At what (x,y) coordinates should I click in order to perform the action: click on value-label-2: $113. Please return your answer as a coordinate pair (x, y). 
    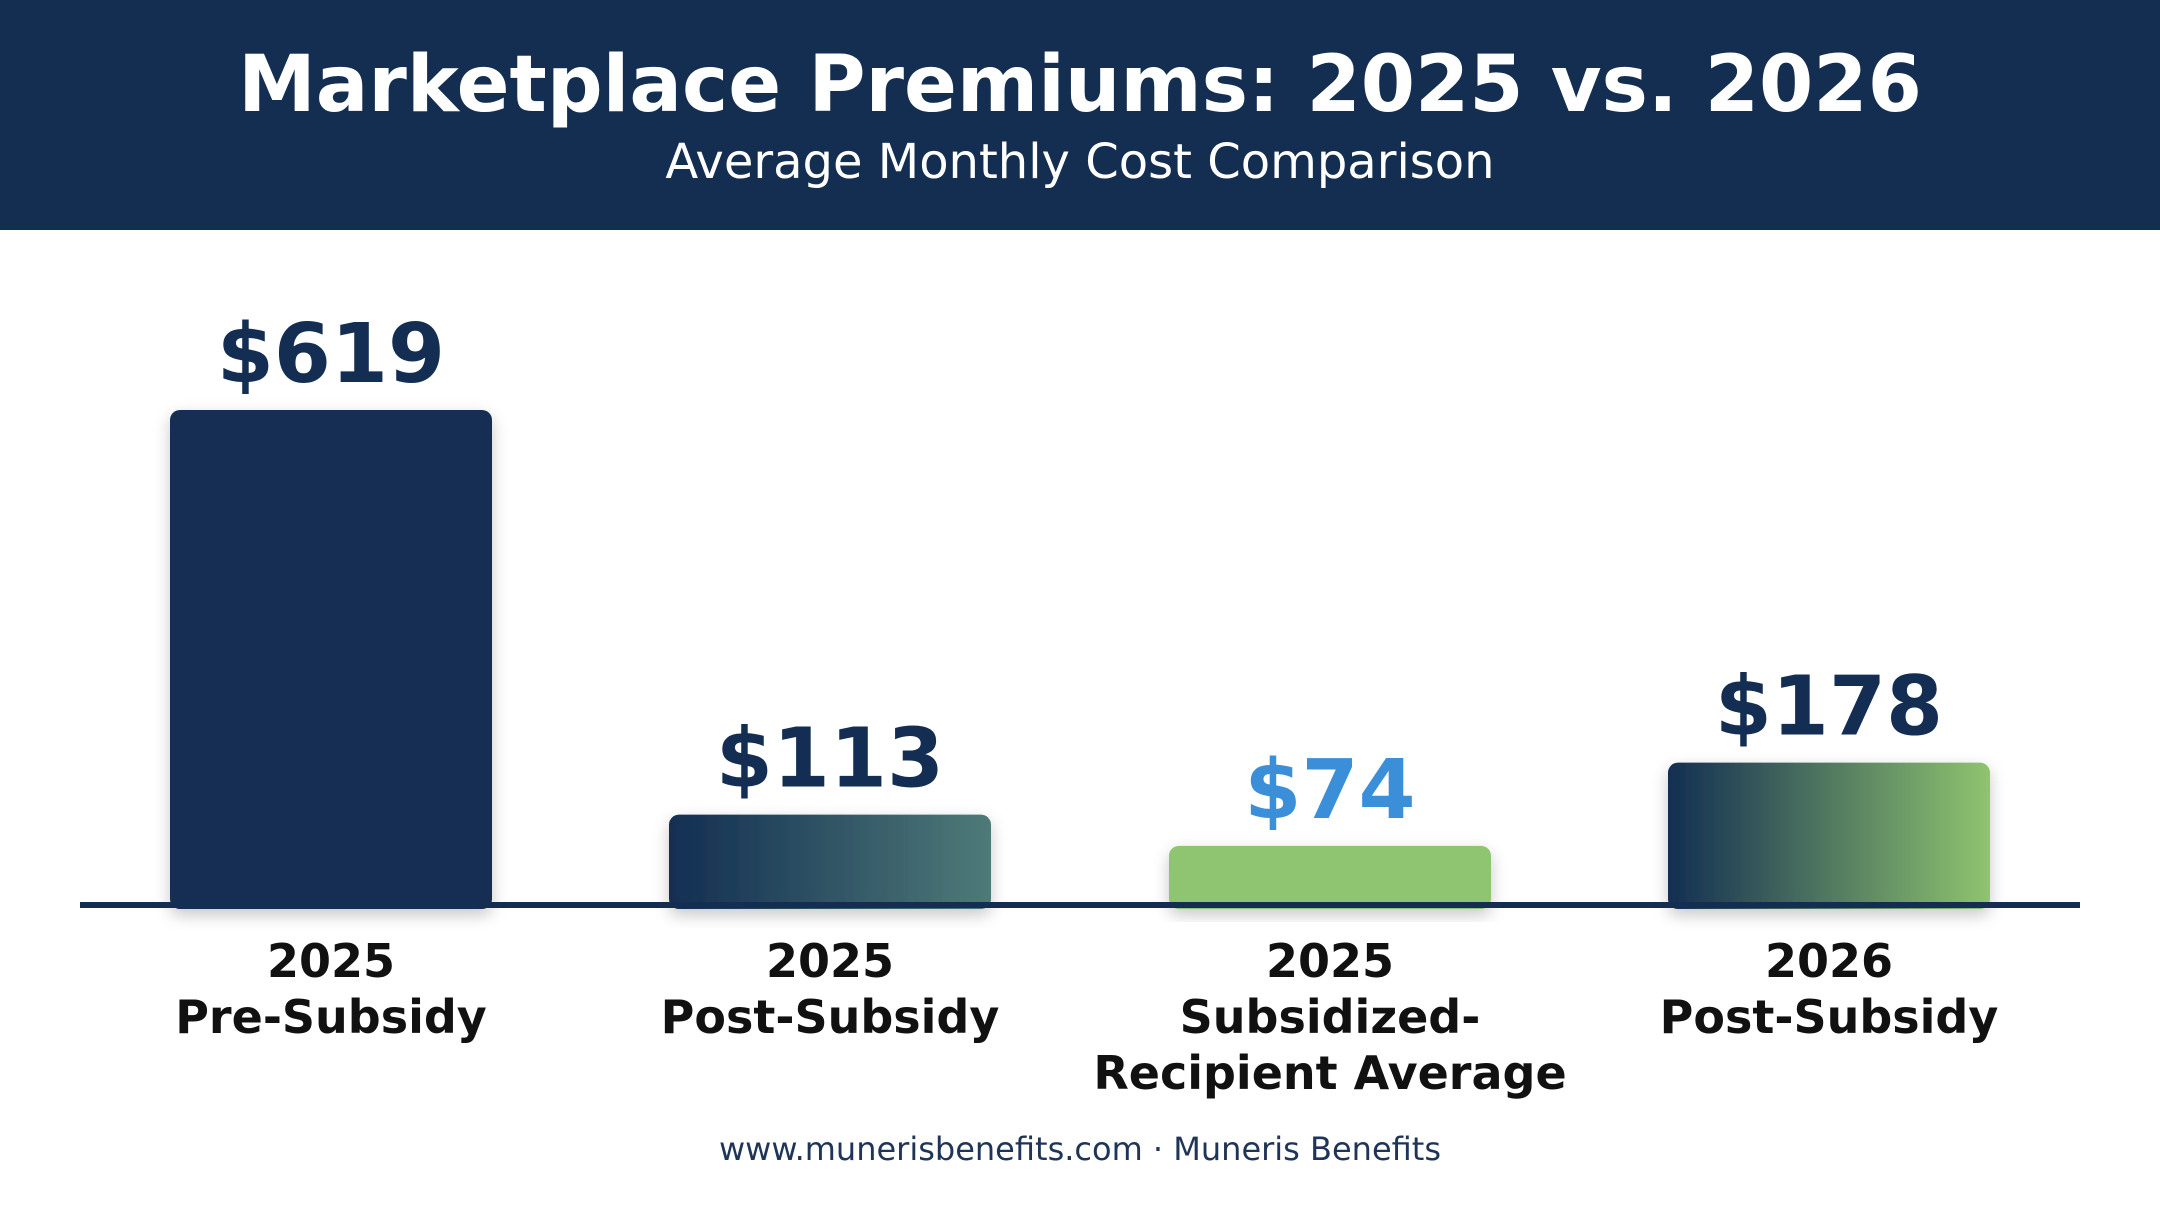
    Looking at the image, I should click on (830, 759).